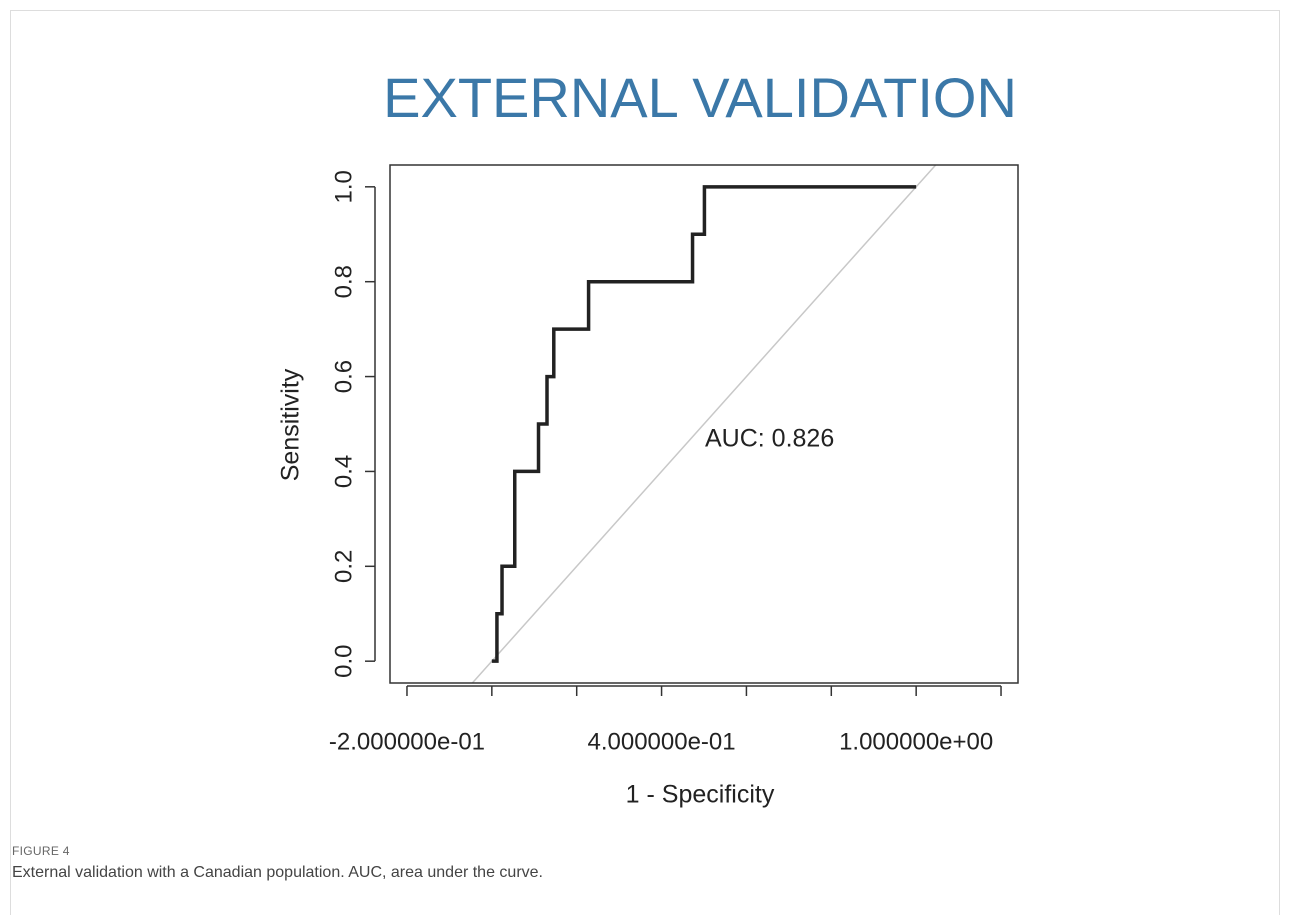 This screenshot has width=1290, height=915. What do you see at coordinates (700, 795) in the screenshot?
I see `x-axis-label: 1 - Specificity` at bounding box center [700, 795].